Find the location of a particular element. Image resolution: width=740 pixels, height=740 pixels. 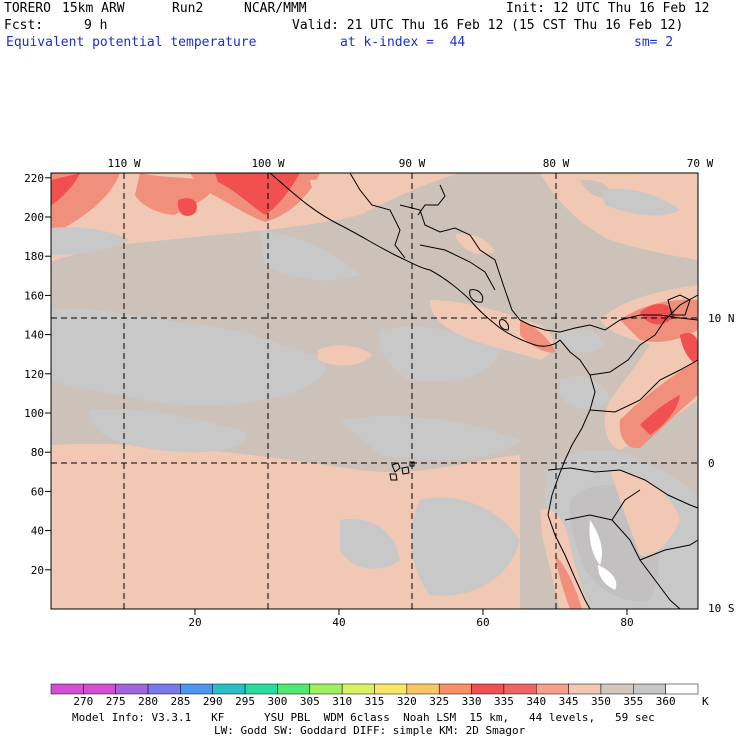

k-index: at k-index = 44 is located at coordinates (403, 42).